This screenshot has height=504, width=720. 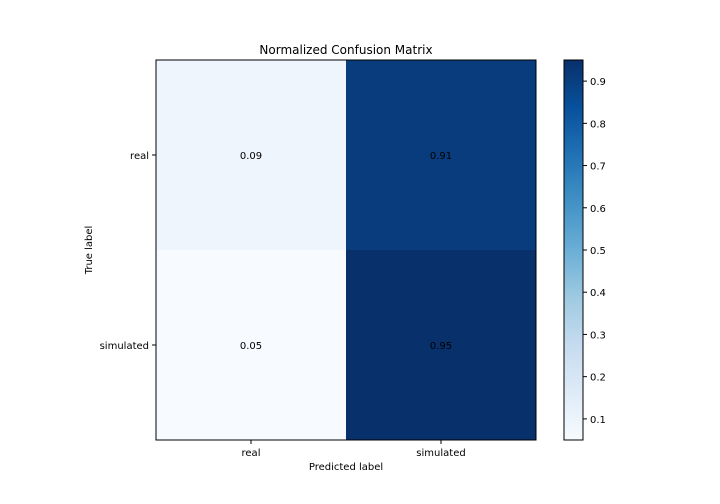 What do you see at coordinates (598, 82) in the screenshot?
I see `colorbar-tick-label: 0.9` at bounding box center [598, 82].